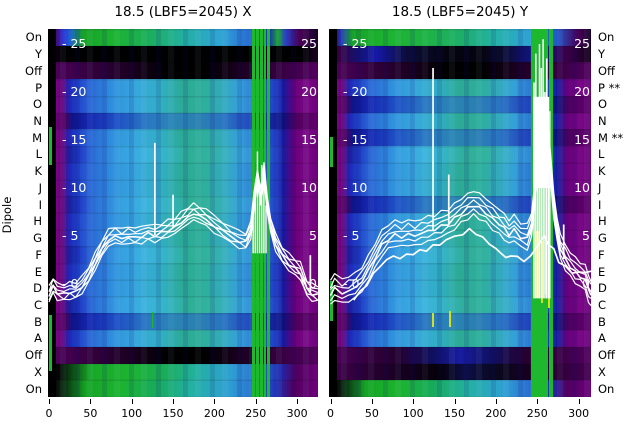 This screenshot has height=440, width=640. I want to click on inner-tick-label-right: 20, so click(309, 91).